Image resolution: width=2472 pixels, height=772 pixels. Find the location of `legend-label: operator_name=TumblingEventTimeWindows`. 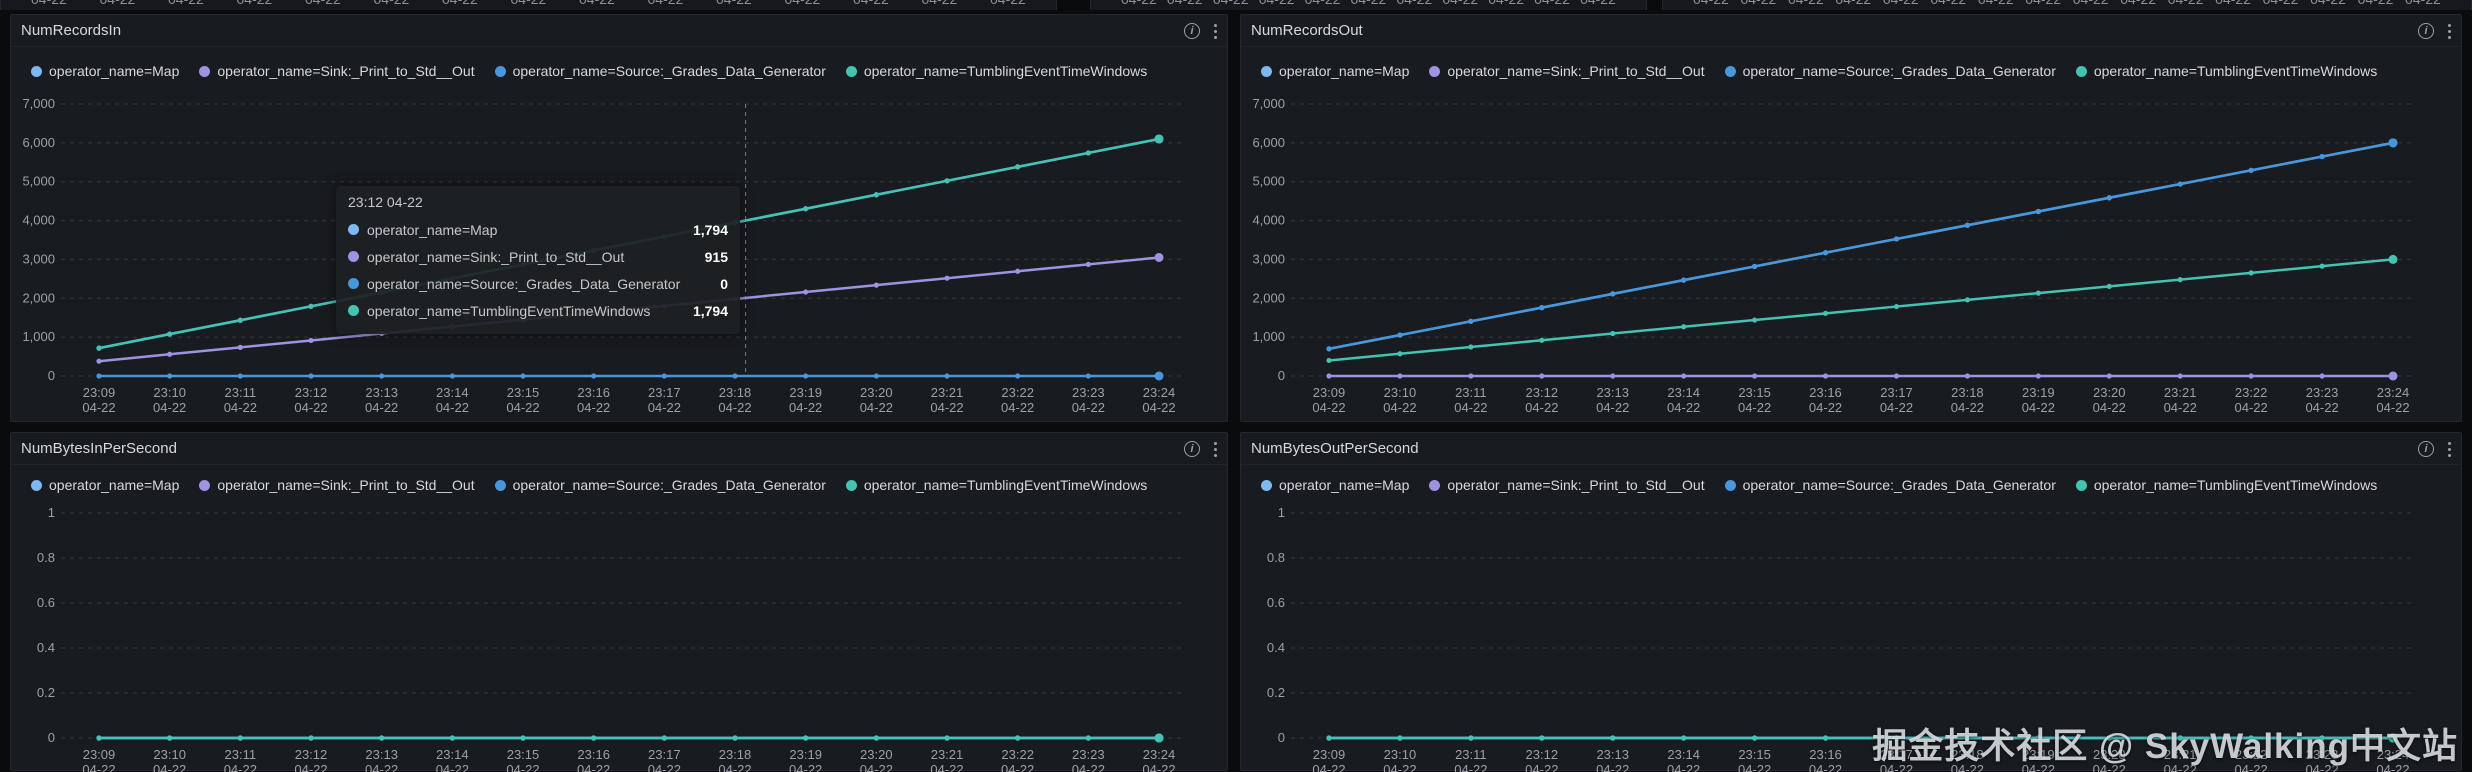

legend-label: operator_name=TumblingEventTimeWindows is located at coordinates (1005, 485).